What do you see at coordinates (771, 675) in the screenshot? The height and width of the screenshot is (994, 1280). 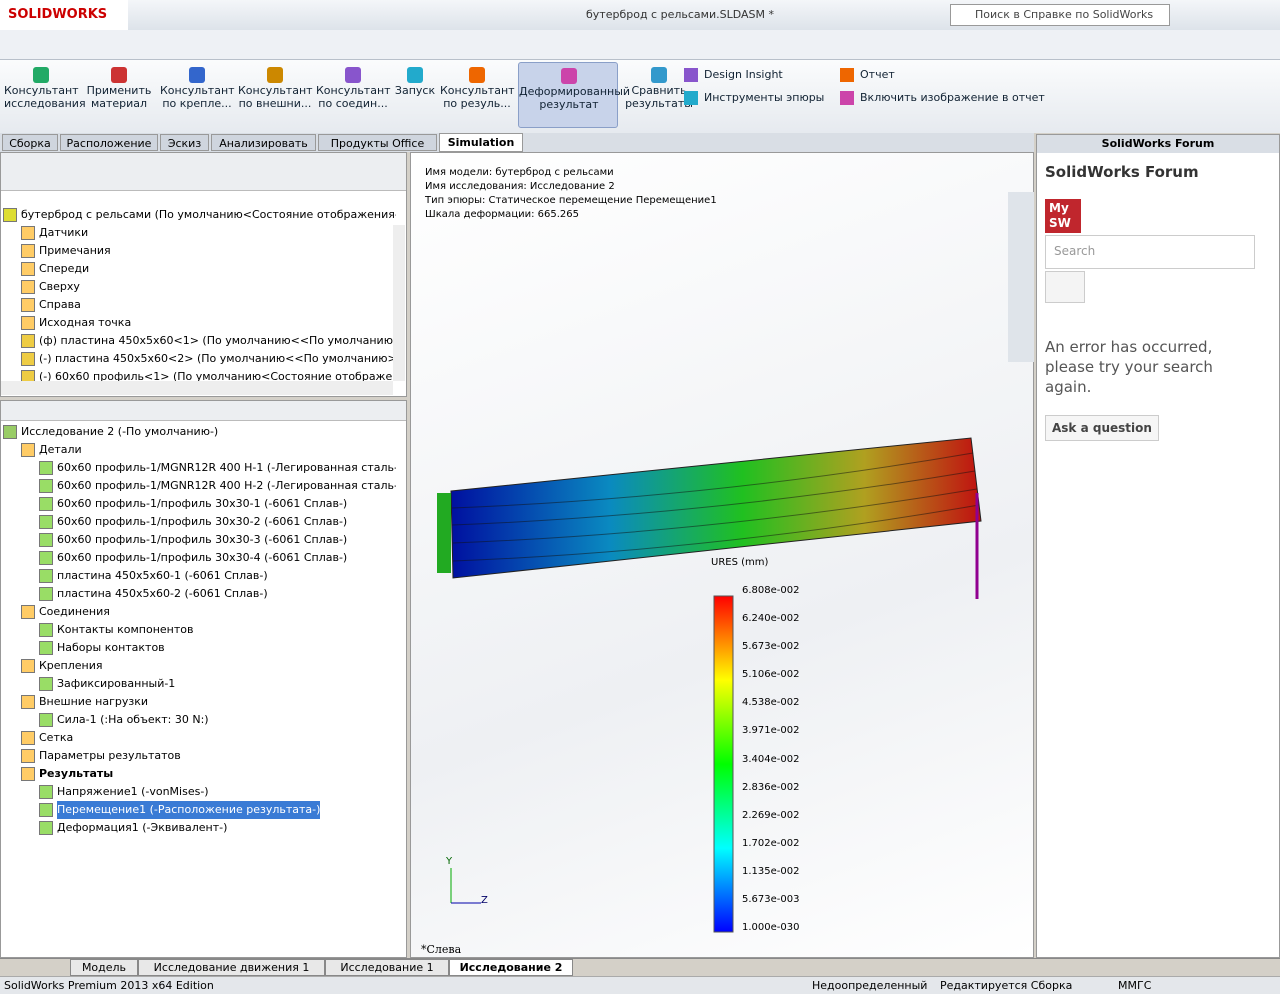 I see `legend-label: 5.106e-002` at bounding box center [771, 675].